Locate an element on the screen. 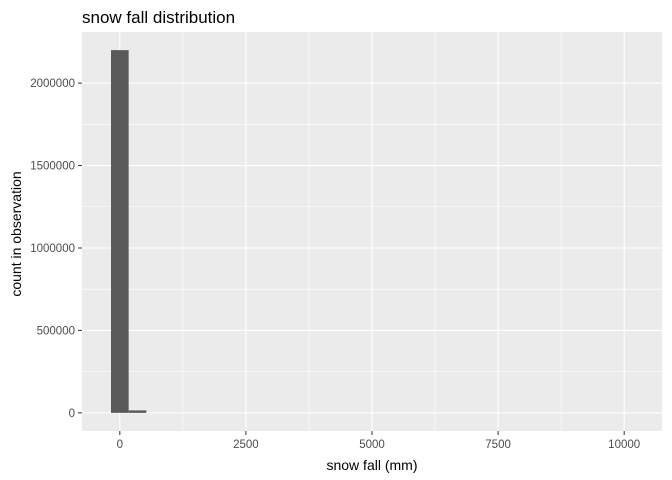 This screenshot has height=480, width=672. x-axis: 0 2500 5000 7500 10000 is located at coordinates (378, 441).